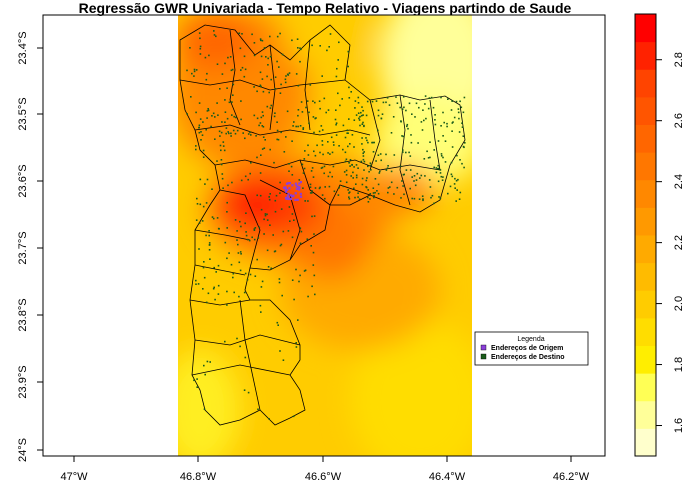 The height and width of the screenshot is (500, 700). Describe the element at coordinates (483, 356) in the screenshot. I see `legend-swatch-destination` at that location.